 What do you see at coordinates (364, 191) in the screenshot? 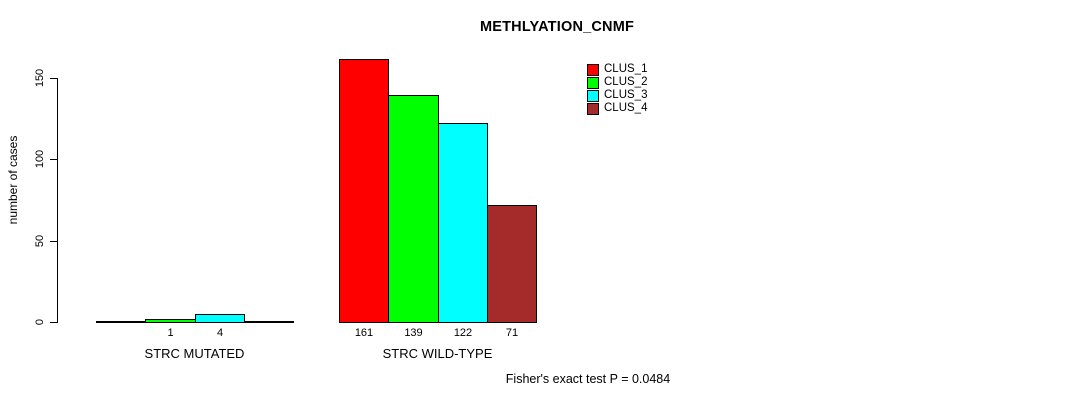
I see `bar-clus-1-strc-wild-type` at bounding box center [364, 191].